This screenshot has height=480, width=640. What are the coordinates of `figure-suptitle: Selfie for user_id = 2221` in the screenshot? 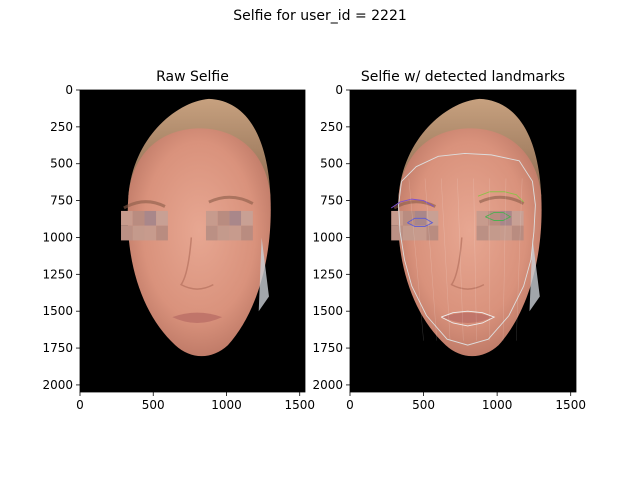 It's located at (320, 16).